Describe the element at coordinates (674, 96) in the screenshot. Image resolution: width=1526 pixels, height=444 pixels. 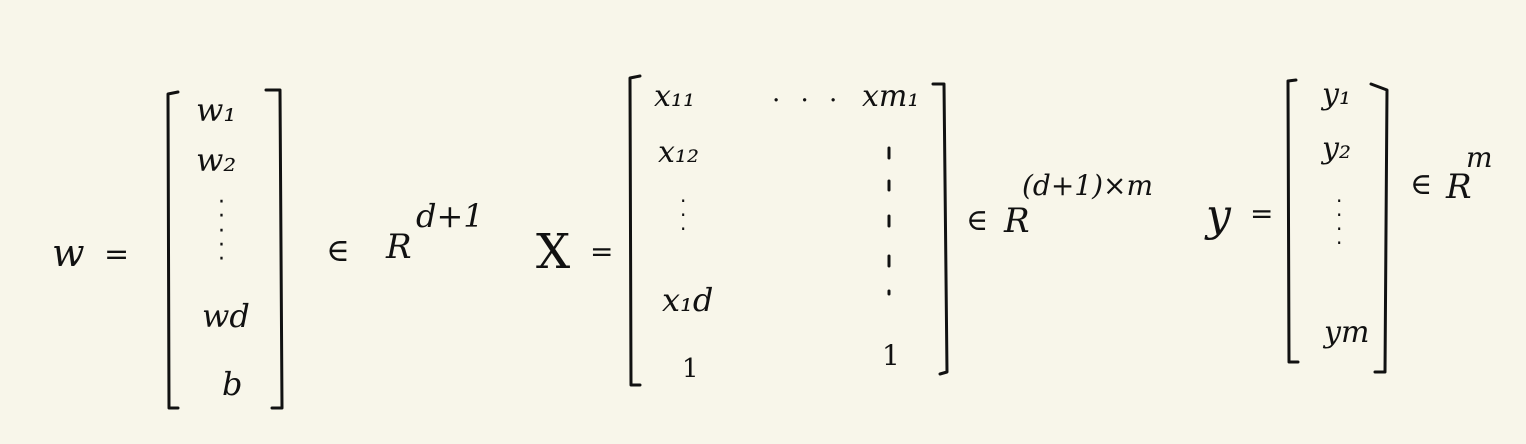
I see `x-entry-11: x₁₁` at that location.